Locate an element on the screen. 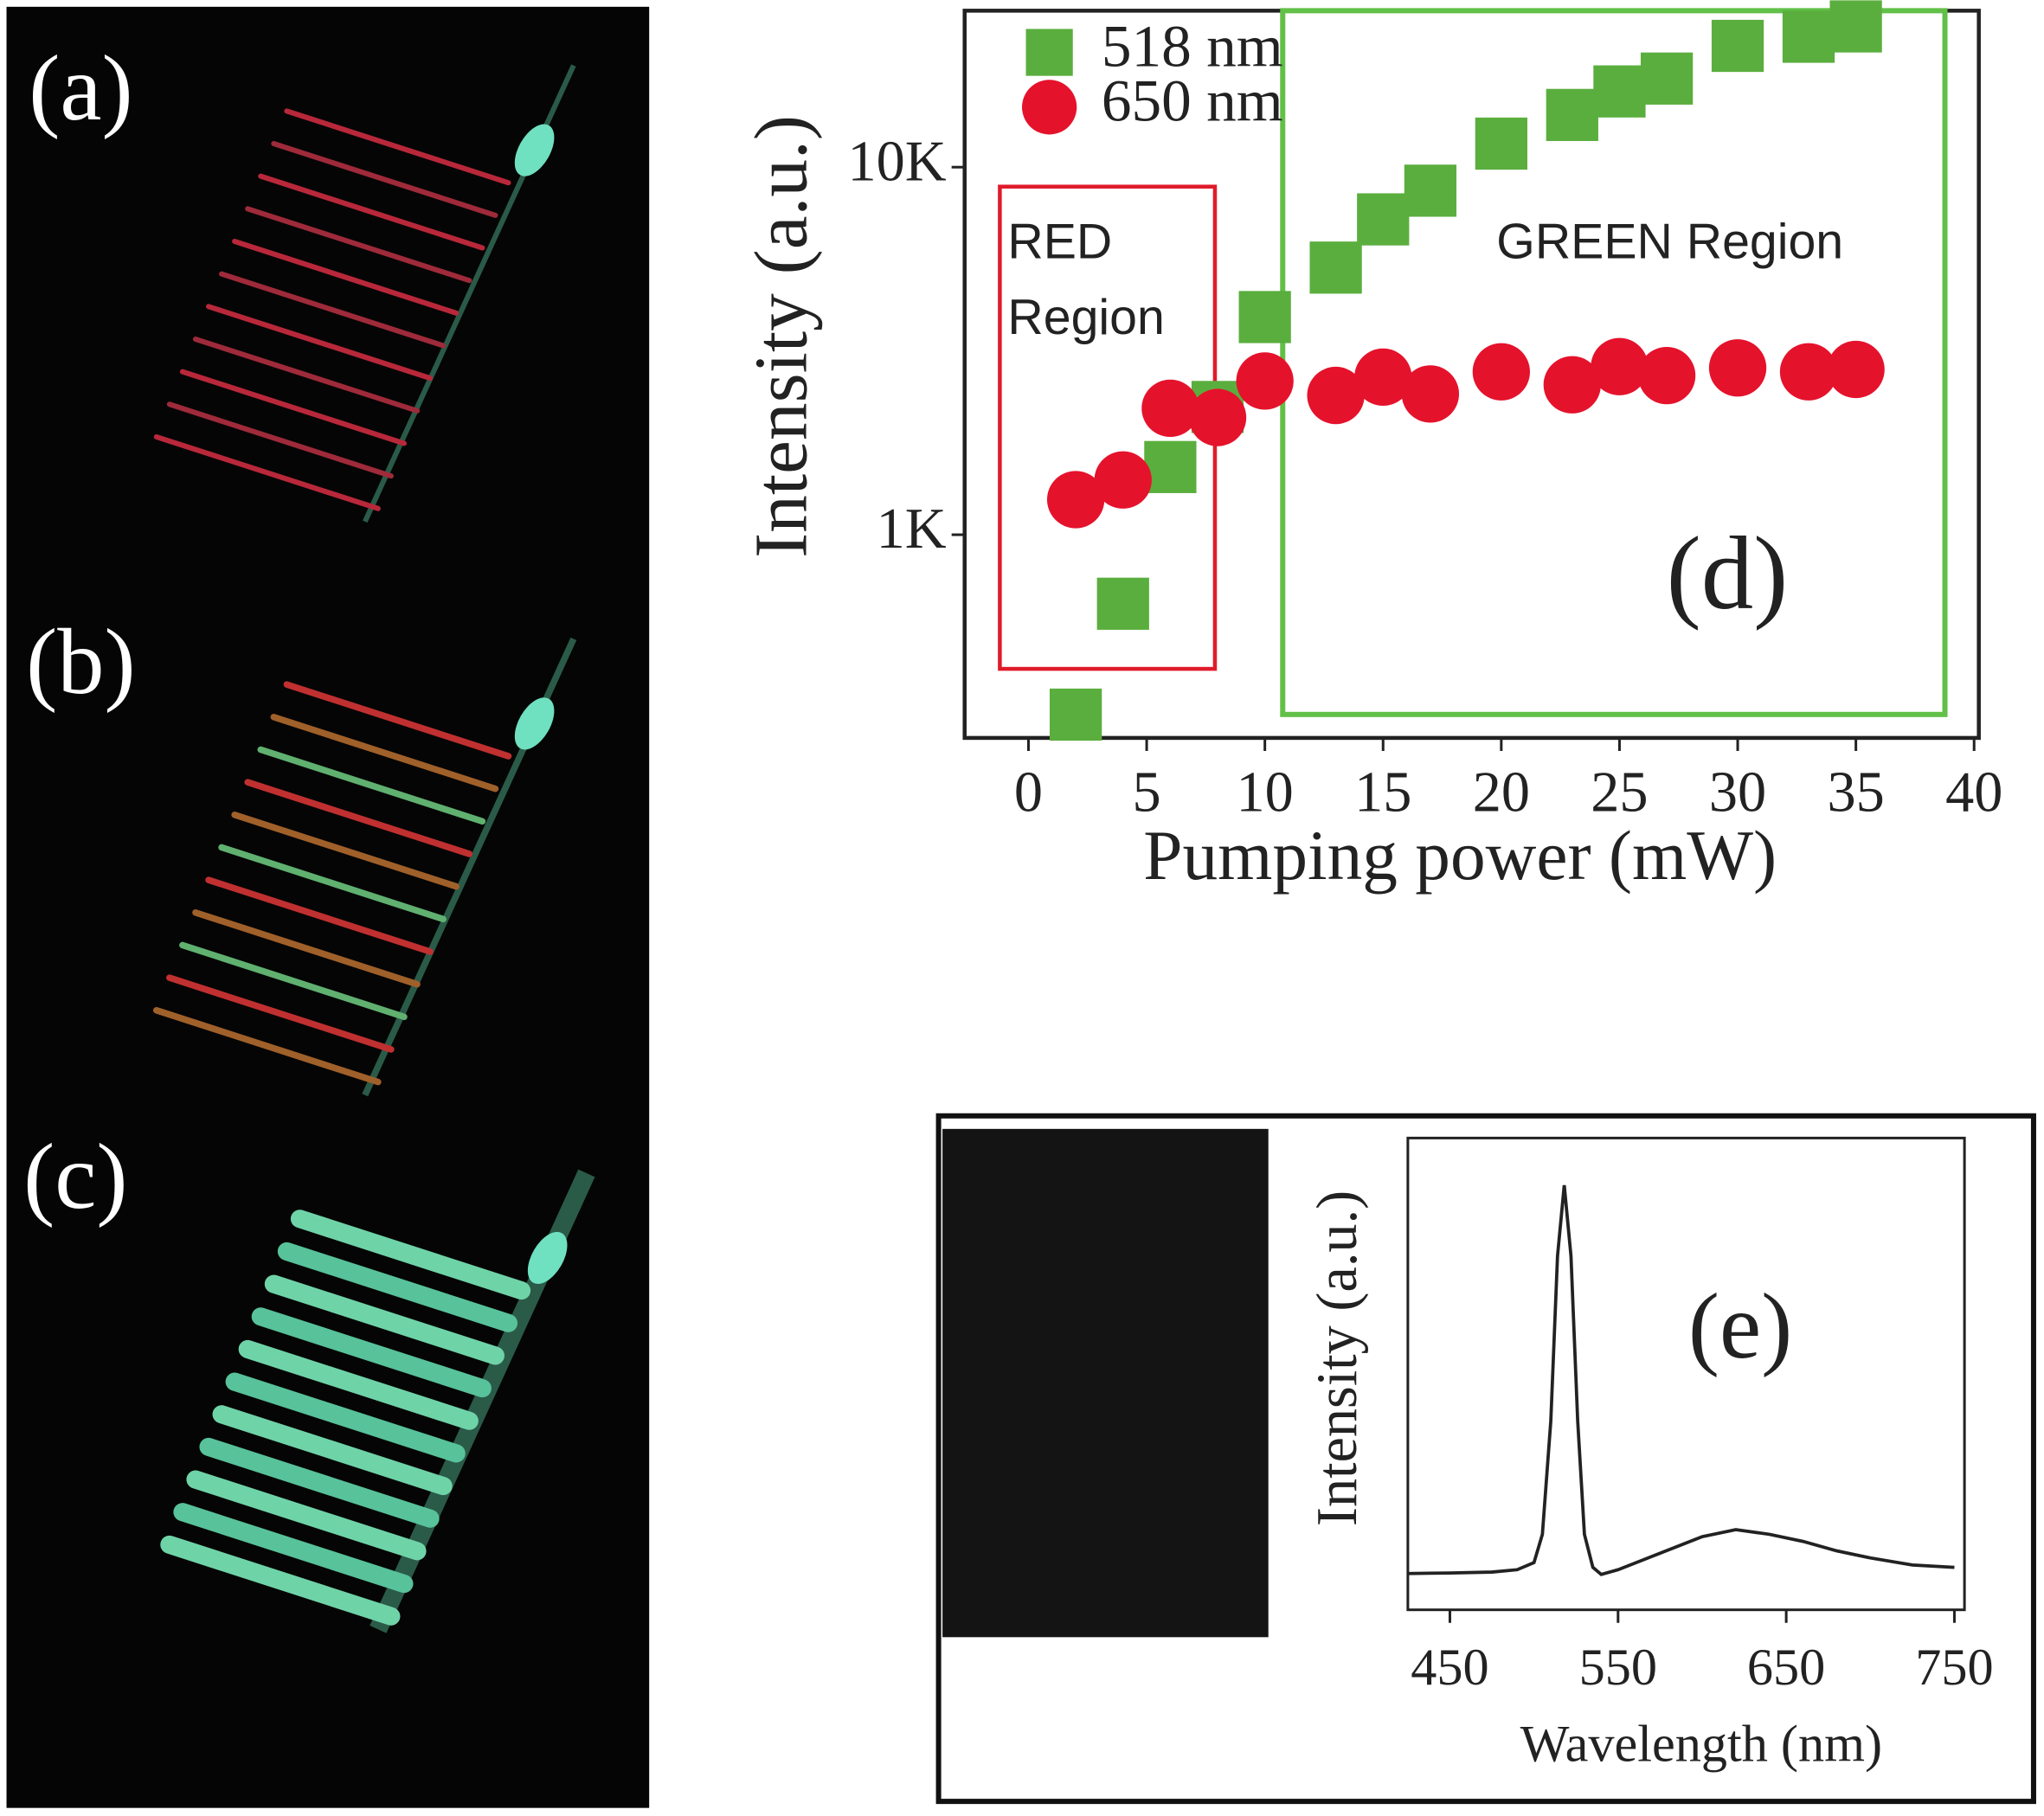 The width and height of the screenshot is (2044, 1816). annotation: GREEN Region is located at coordinates (1669, 242).